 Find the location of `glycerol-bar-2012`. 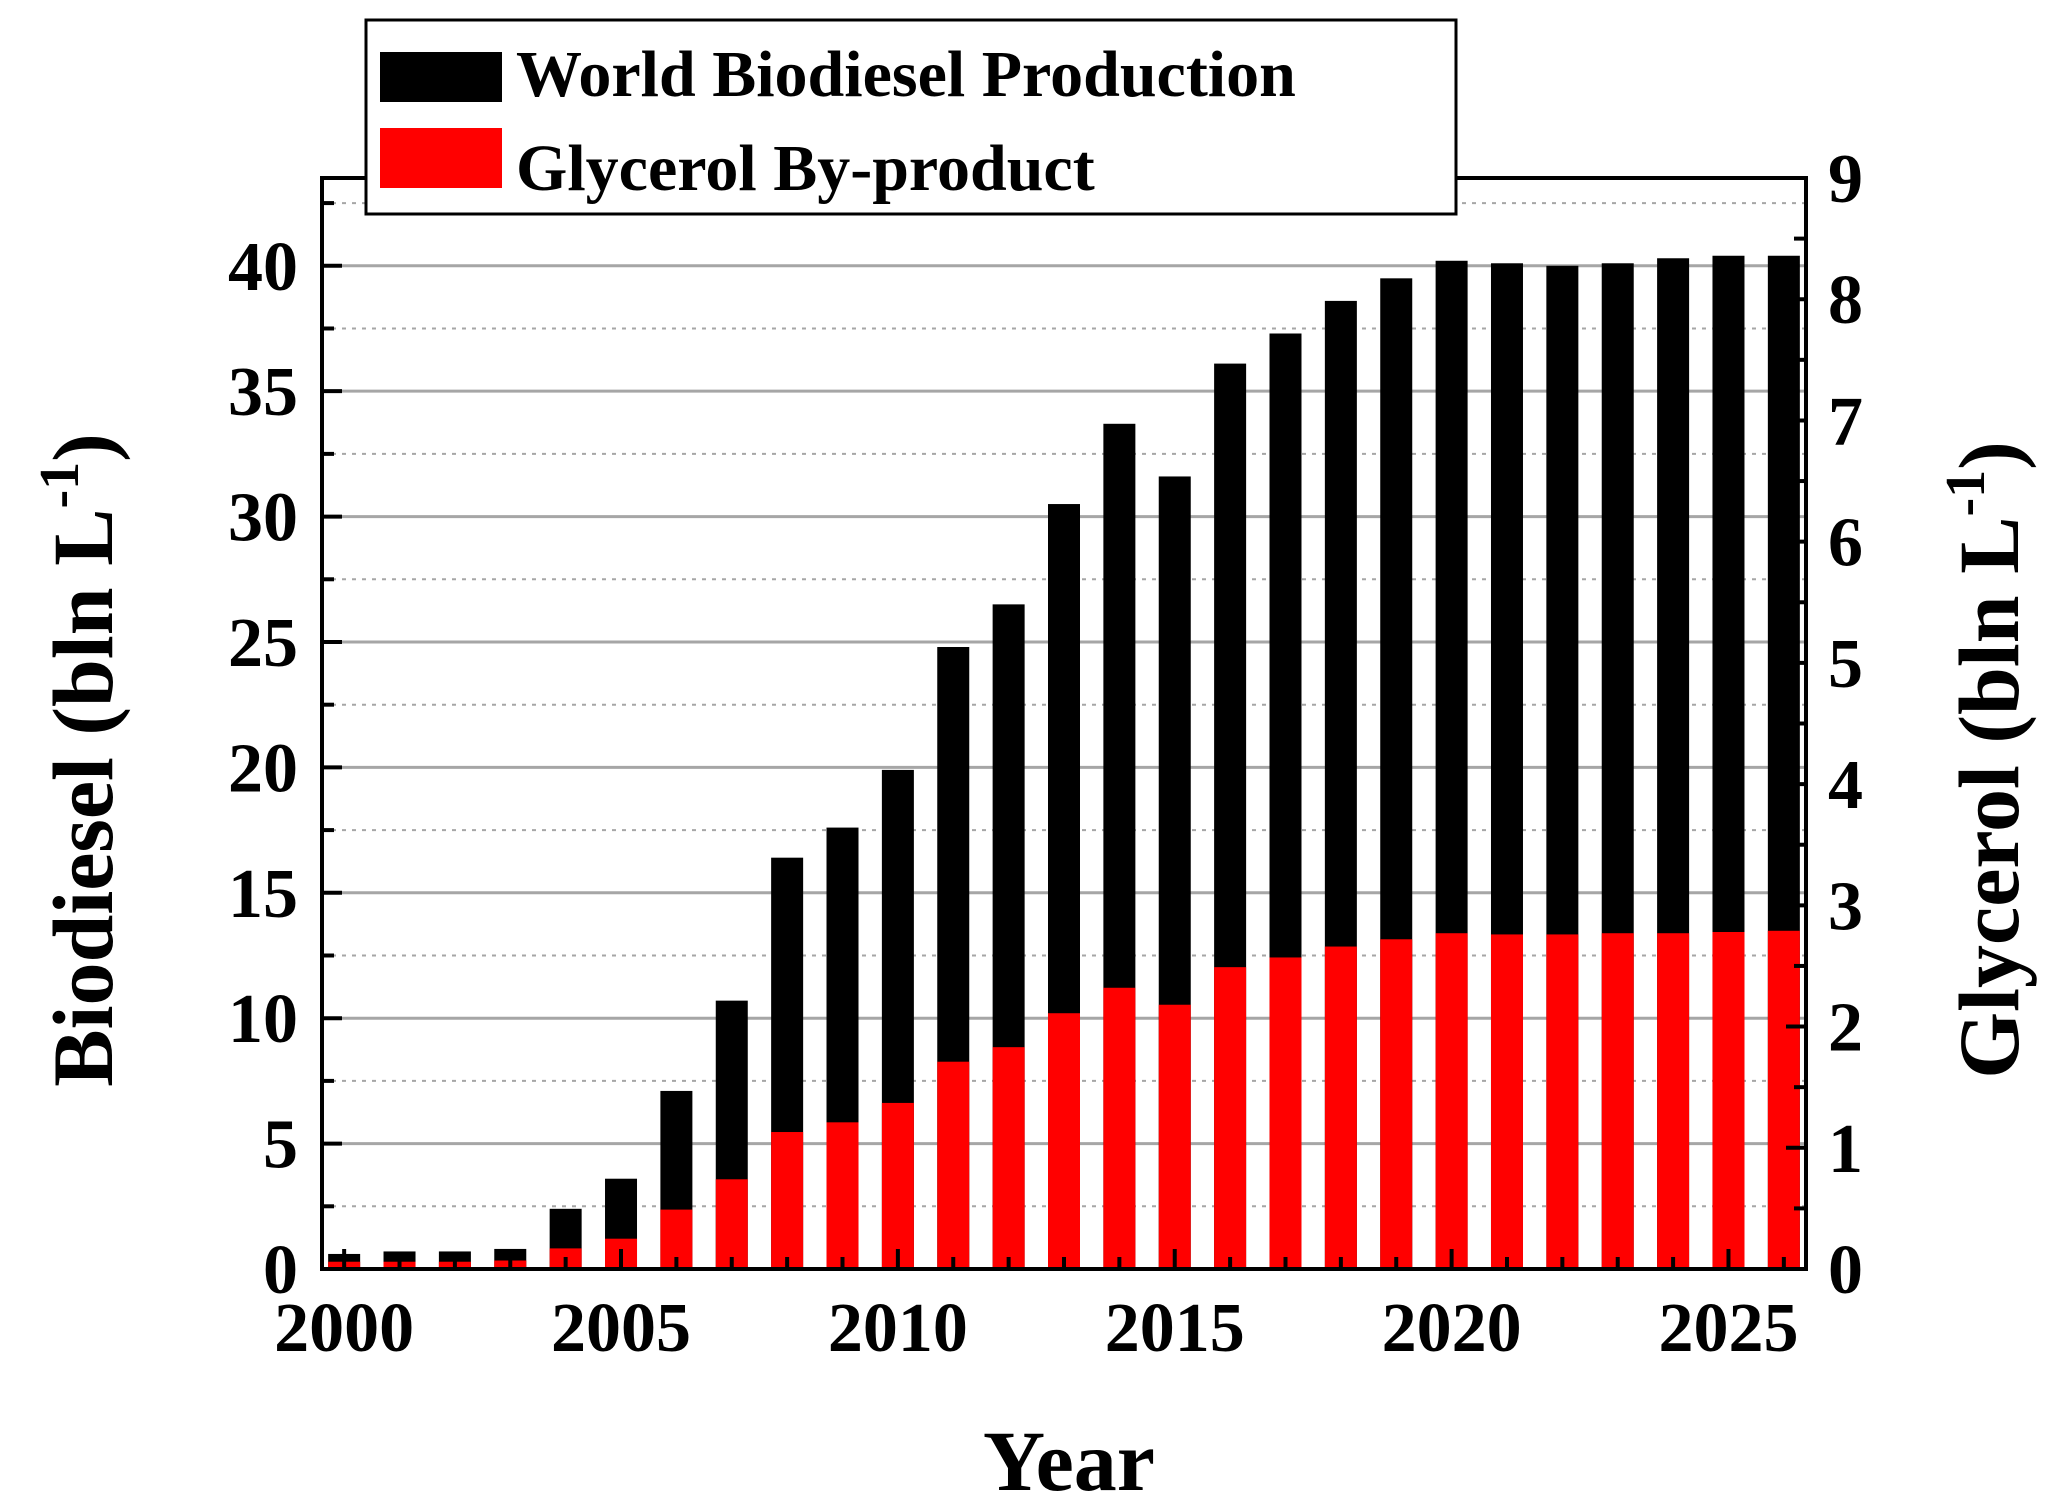

glycerol-bar-2012 is located at coordinates (1008, 1158).